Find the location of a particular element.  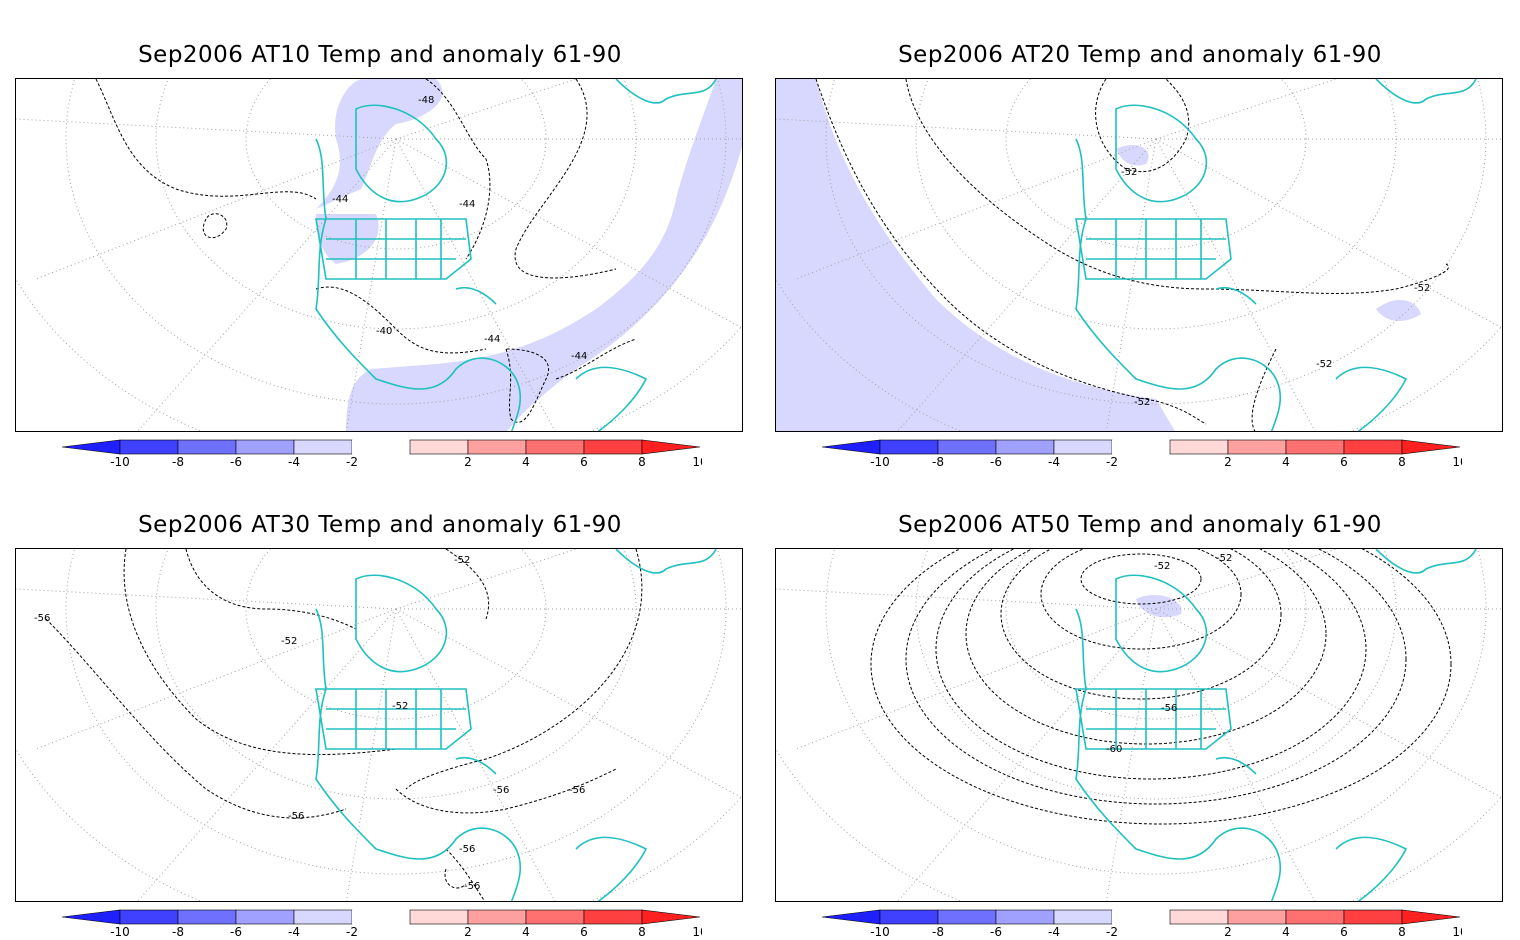

panel-title: Sep2006 AT30 Temp and anomaly 61-90 is located at coordinates (380, 525).